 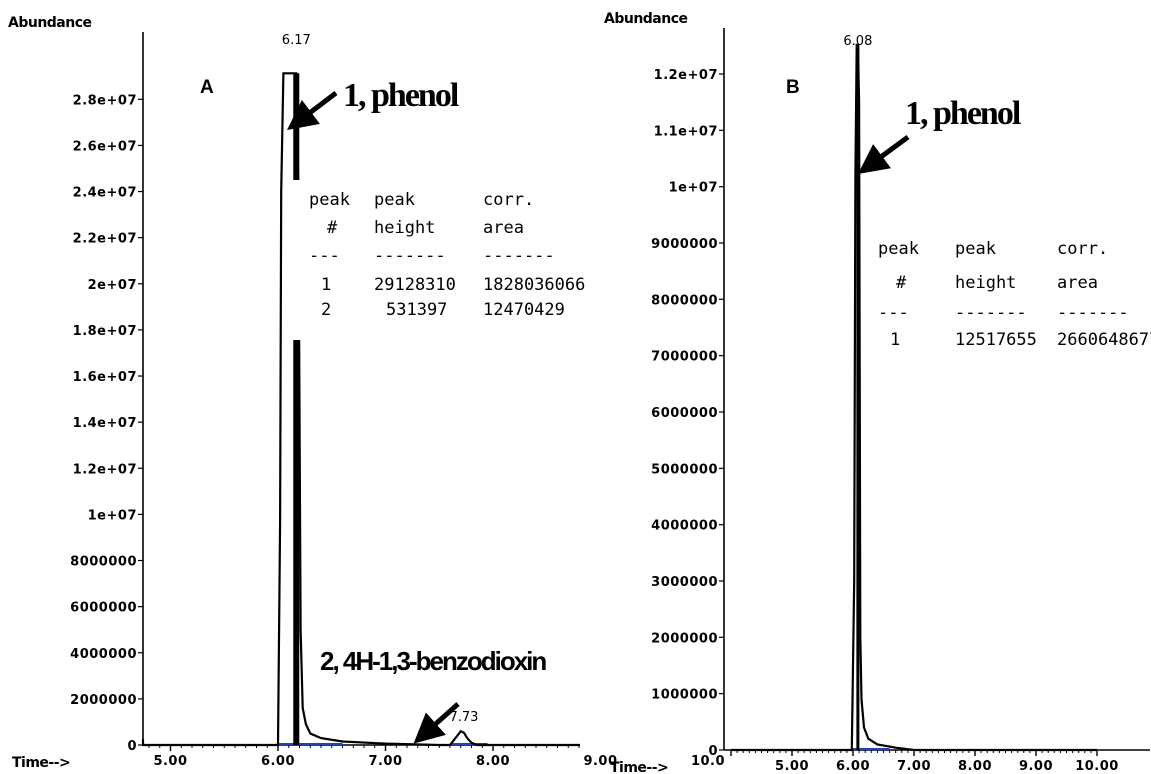 What do you see at coordinates (524, 310) in the screenshot?
I see `peak-table-cell: 12470429` at bounding box center [524, 310].